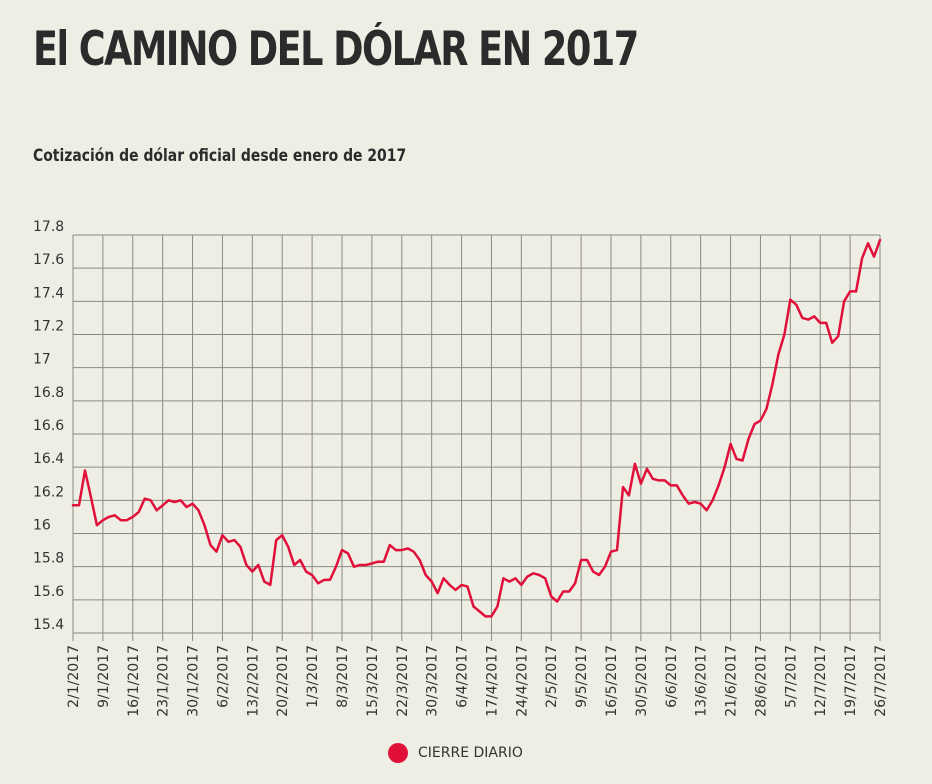  I want to click on y-tick-label: 15.8, so click(48, 559).